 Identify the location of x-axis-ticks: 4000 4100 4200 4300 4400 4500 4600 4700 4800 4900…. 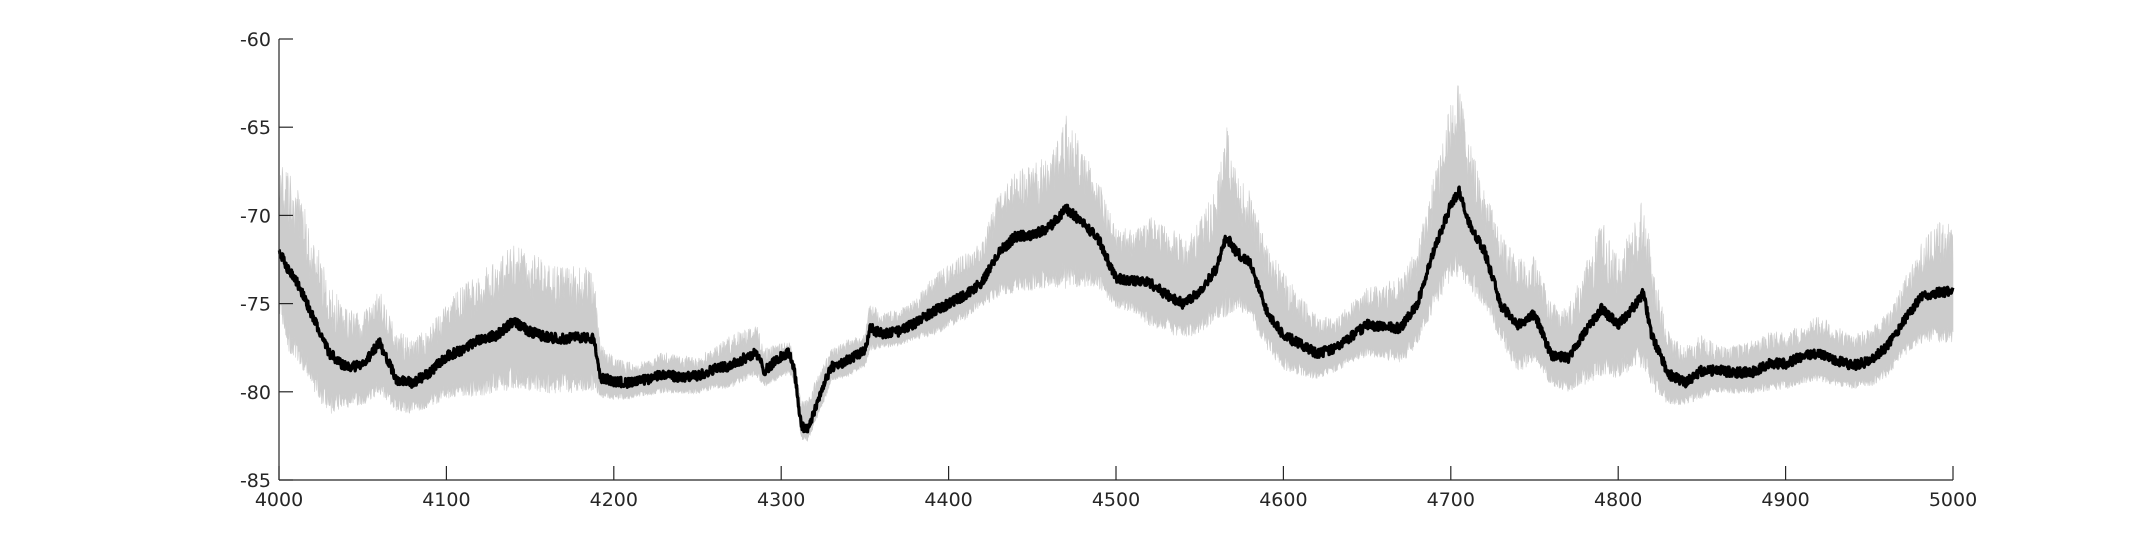
(1116, 488).